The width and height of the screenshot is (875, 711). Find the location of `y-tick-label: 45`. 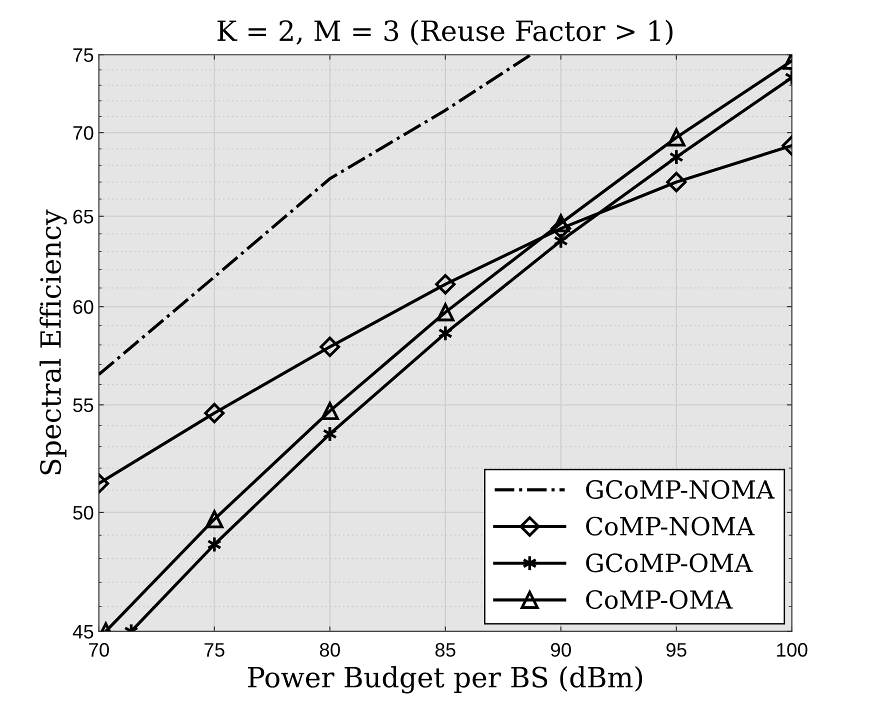

y-tick-label: 45 is located at coordinates (83, 632).